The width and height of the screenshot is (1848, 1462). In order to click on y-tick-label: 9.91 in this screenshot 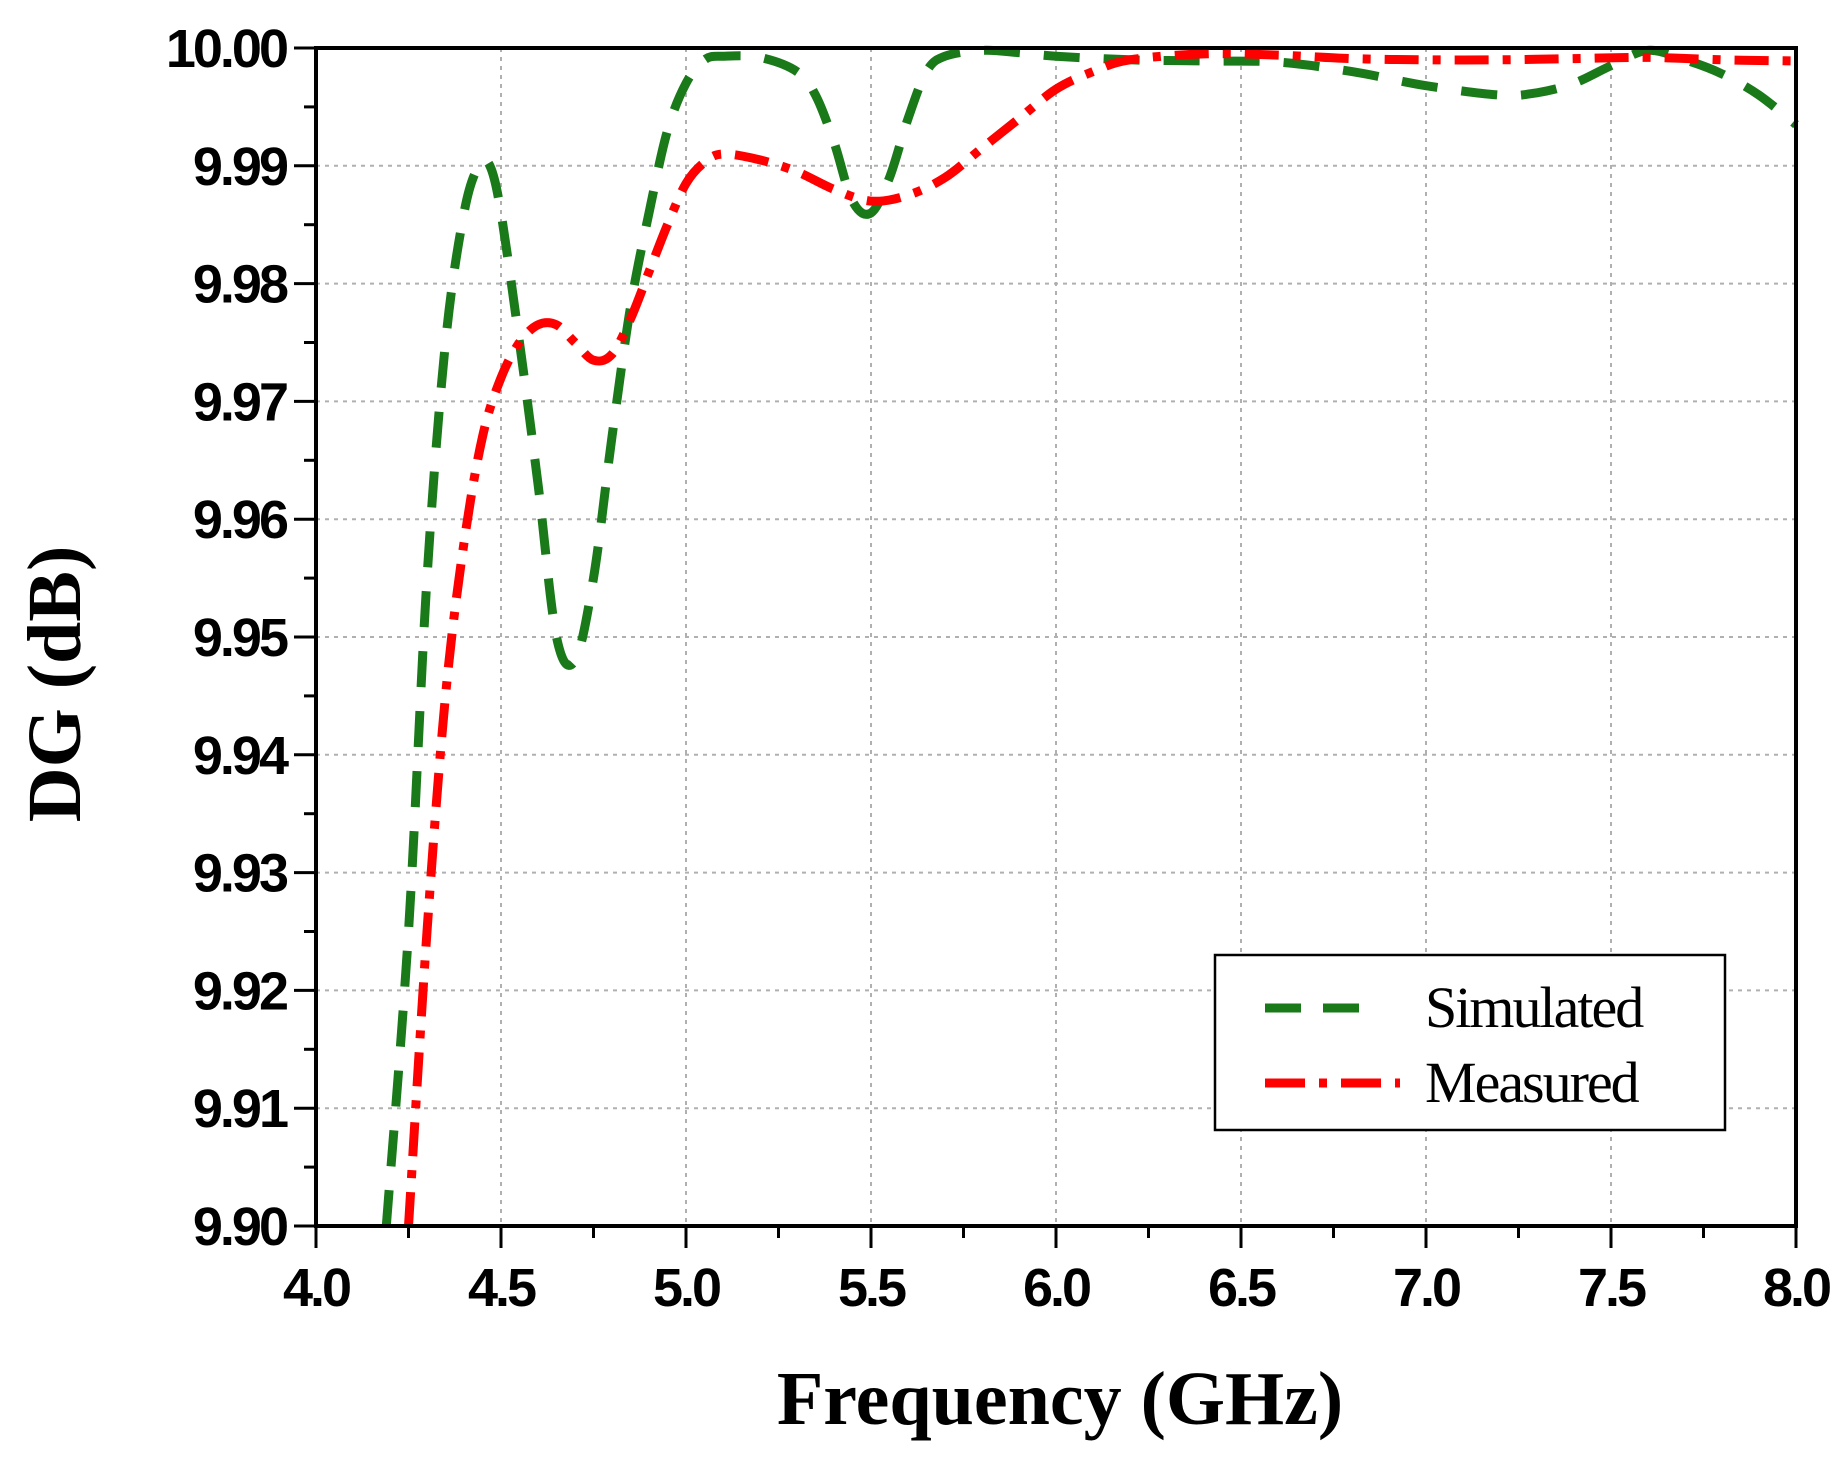, I will do `click(240, 1109)`.